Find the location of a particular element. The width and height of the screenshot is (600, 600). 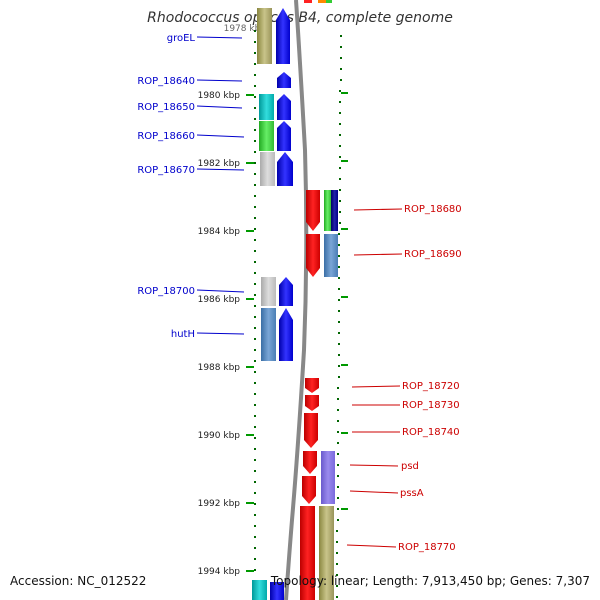

scale-tick: 1990 kbp is located at coordinates (226, 436).